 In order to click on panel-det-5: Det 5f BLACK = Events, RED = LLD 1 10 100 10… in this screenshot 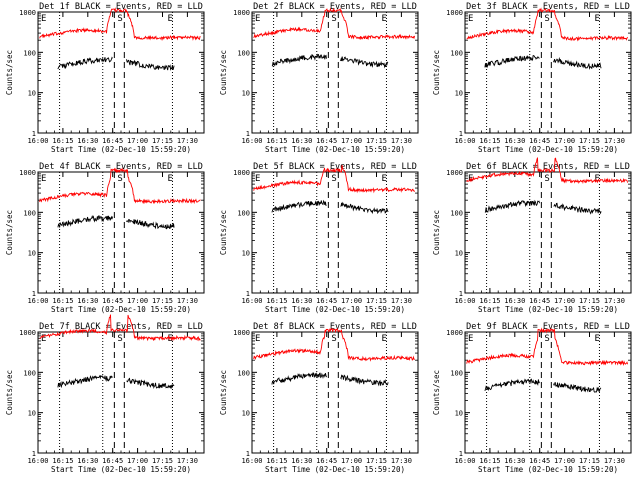, I will do `click(319, 238)`.